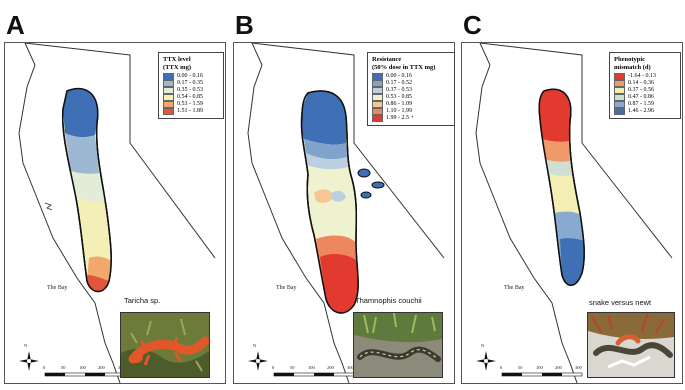 This screenshot has height=390, width=685. What do you see at coordinates (15, 25) in the screenshot?
I see `panel-letter: A` at bounding box center [15, 25].